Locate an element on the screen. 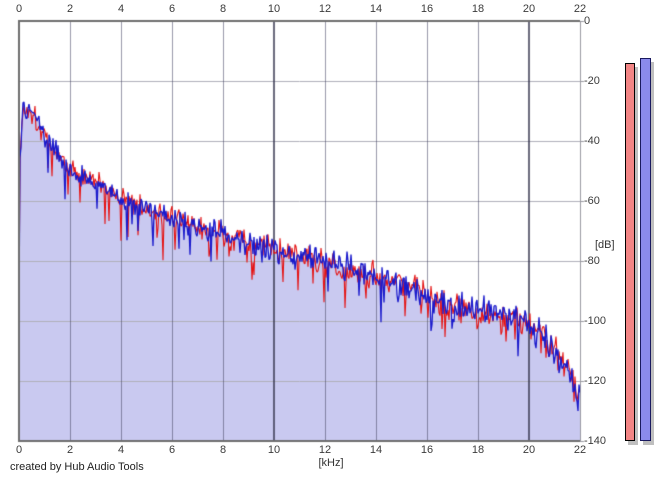 The image size is (664, 481). blue-level-meter-bar is located at coordinates (645, 249).